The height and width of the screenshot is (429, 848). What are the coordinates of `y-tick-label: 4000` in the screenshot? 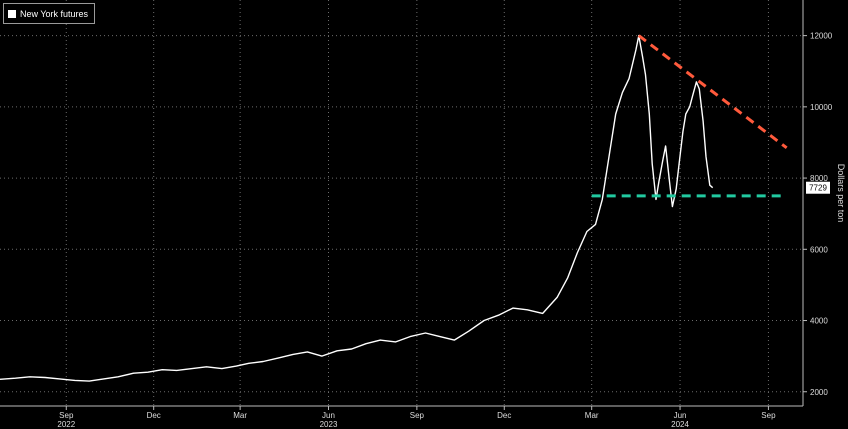 It's located at (819, 321).